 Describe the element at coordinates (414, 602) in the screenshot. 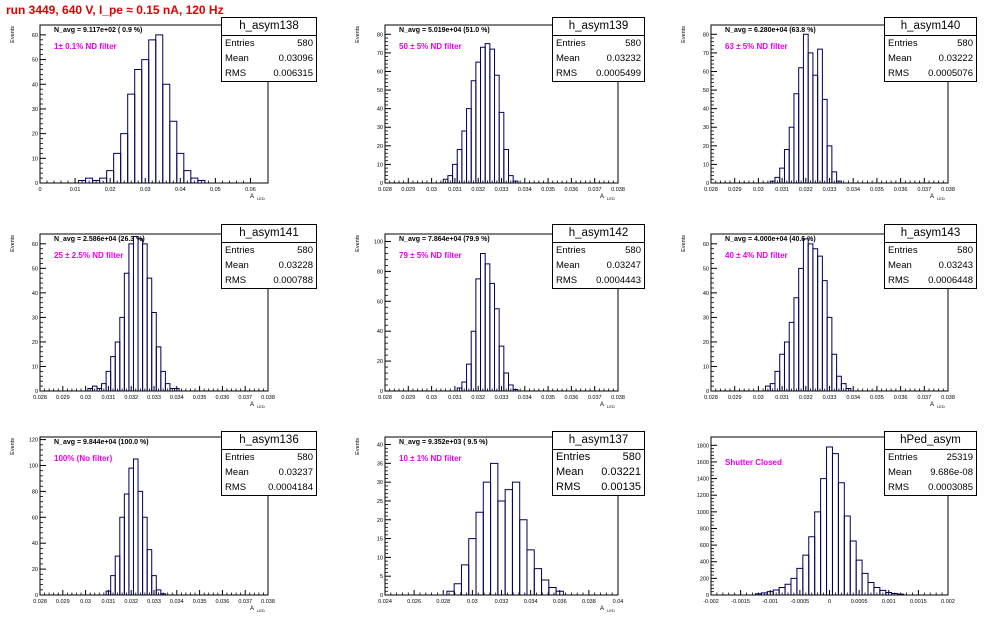

I see `x-tick-label: 0.026` at that location.